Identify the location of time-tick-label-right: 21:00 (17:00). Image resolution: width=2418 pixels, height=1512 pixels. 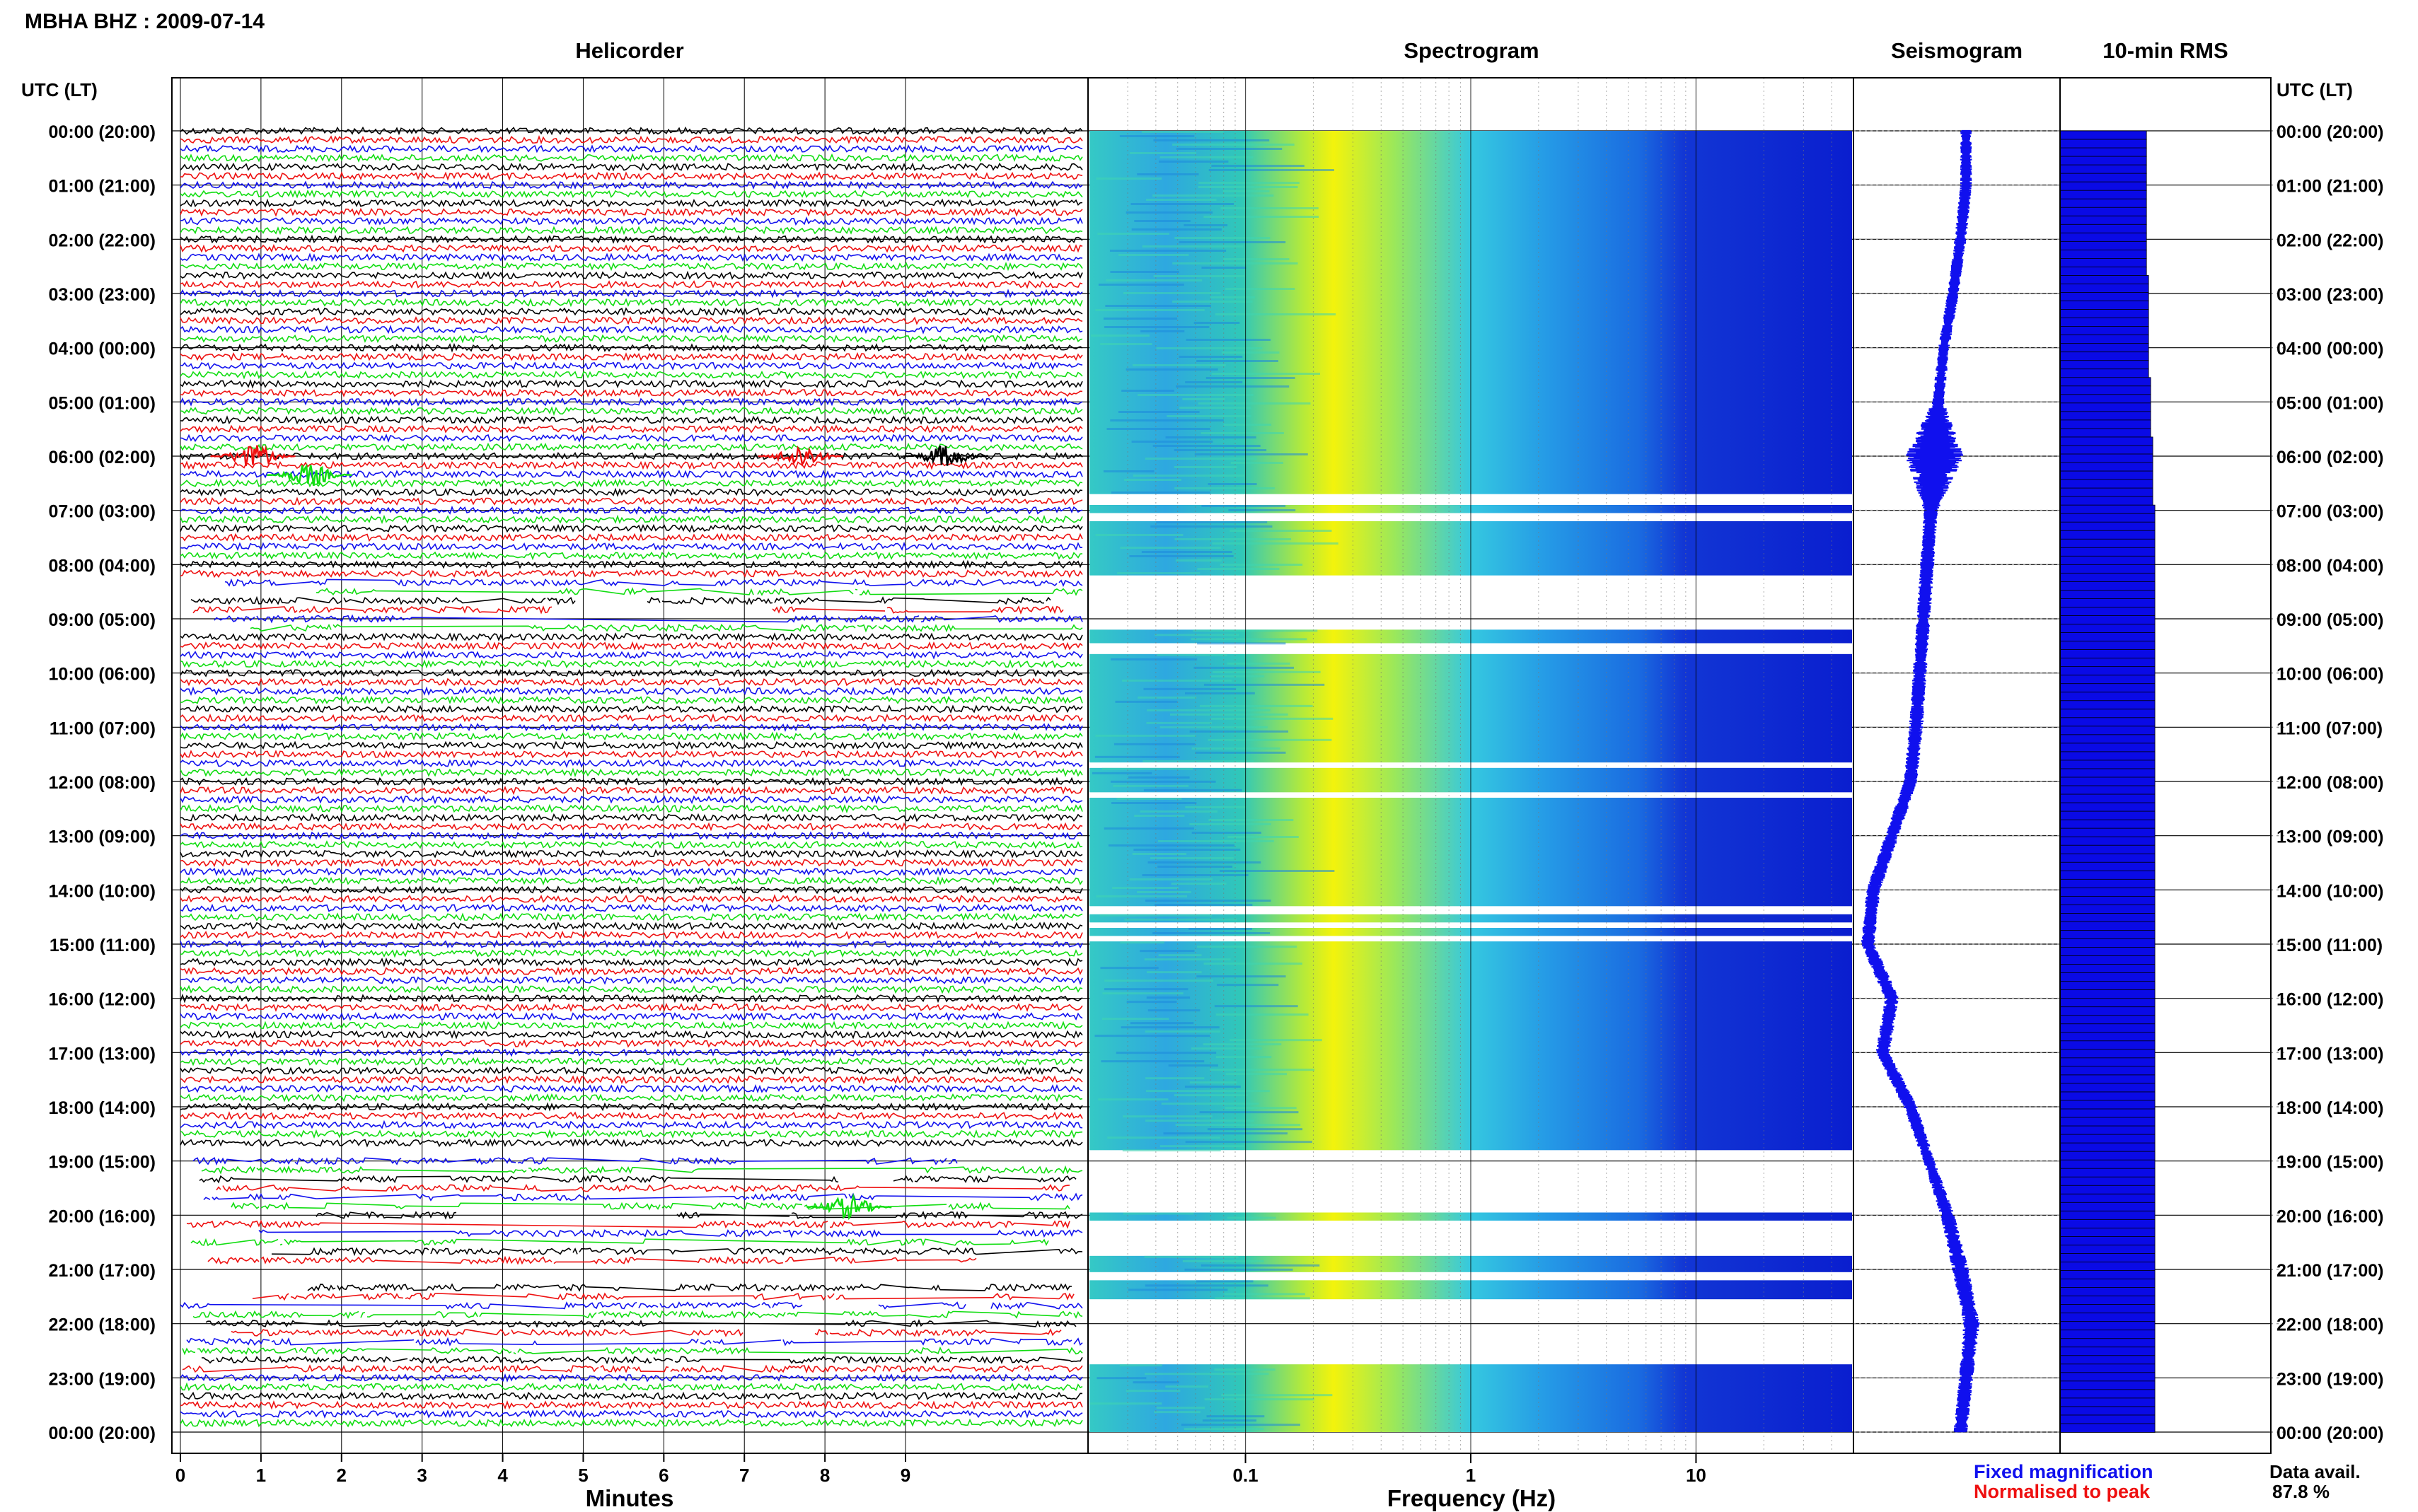
(2330, 1271).